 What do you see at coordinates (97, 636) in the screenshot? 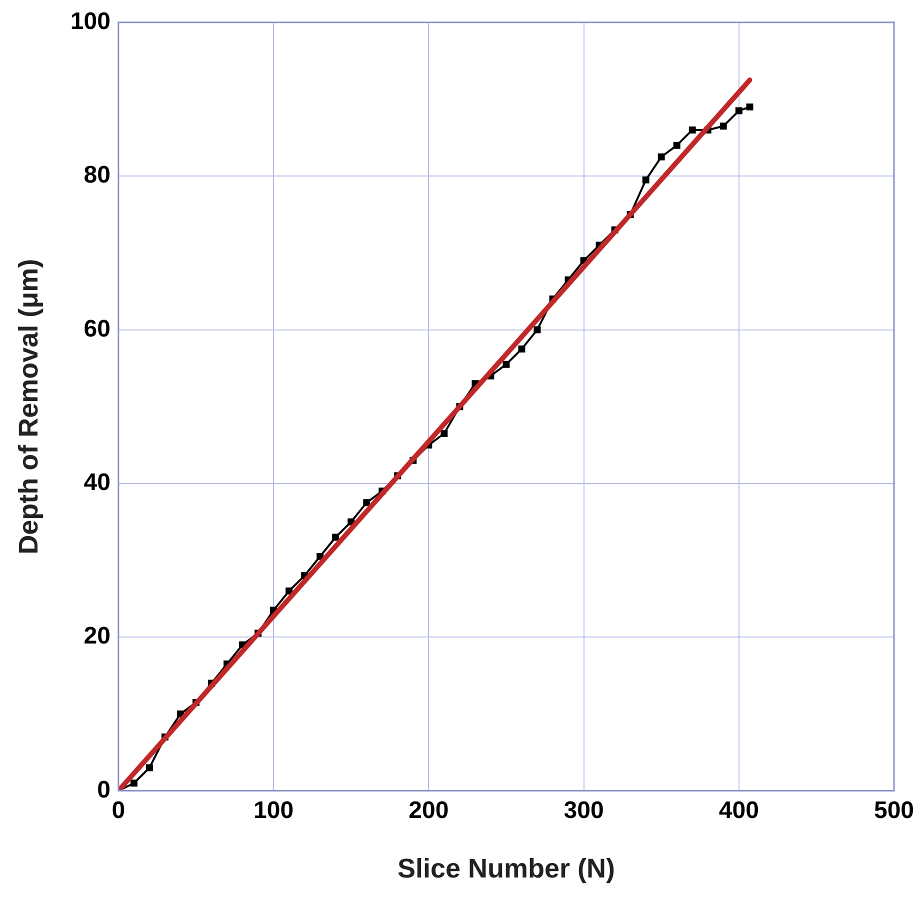
I see `y-tick-label: 20` at bounding box center [97, 636].